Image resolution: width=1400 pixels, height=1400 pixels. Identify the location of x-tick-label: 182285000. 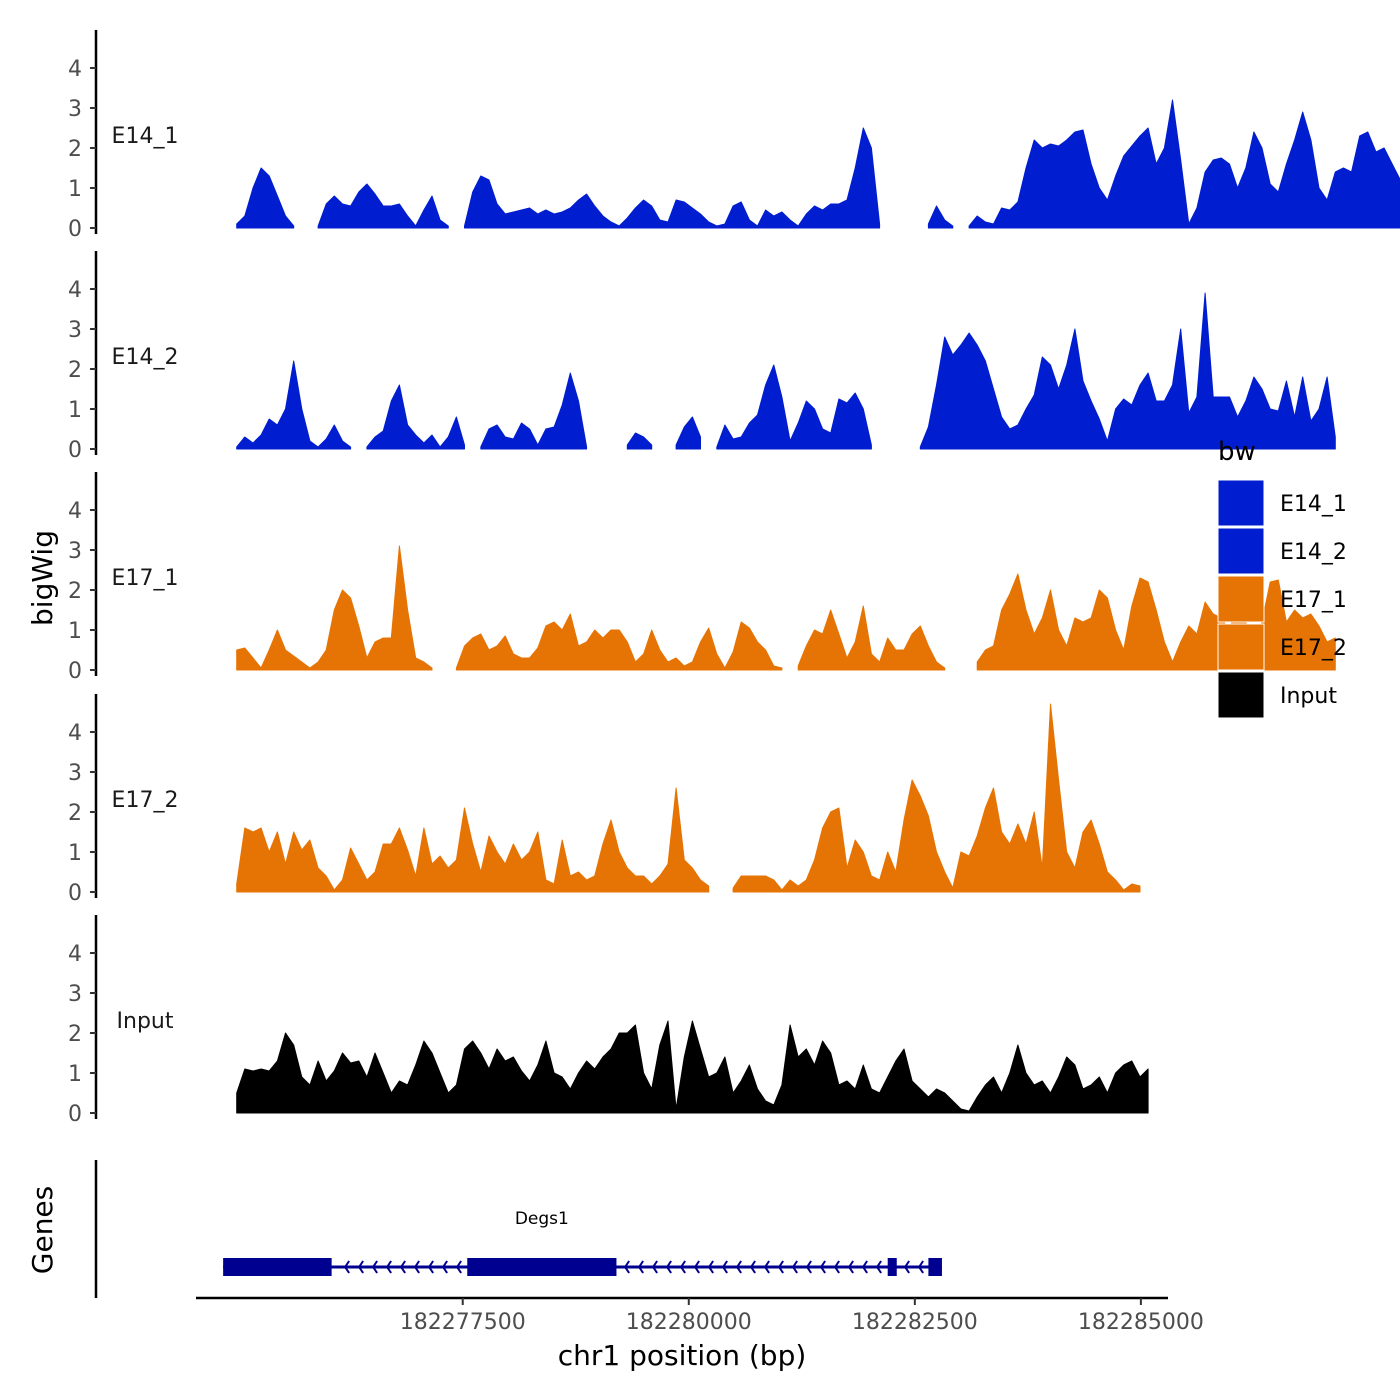
(1141, 1322).